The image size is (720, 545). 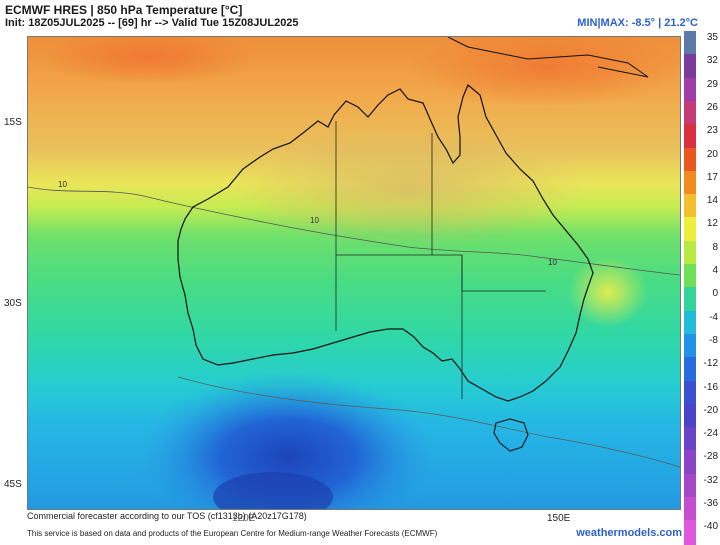 What do you see at coordinates (712, 201) in the screenshot?
I see `color-scale-label: 14` at bounding box center [712, 201].